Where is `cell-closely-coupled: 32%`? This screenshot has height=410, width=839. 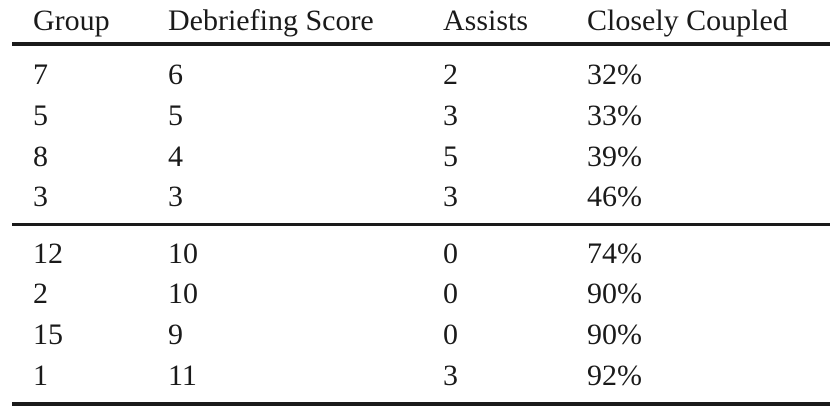
cell-closely-coupled: 32% is located at coordinates (614, 74).